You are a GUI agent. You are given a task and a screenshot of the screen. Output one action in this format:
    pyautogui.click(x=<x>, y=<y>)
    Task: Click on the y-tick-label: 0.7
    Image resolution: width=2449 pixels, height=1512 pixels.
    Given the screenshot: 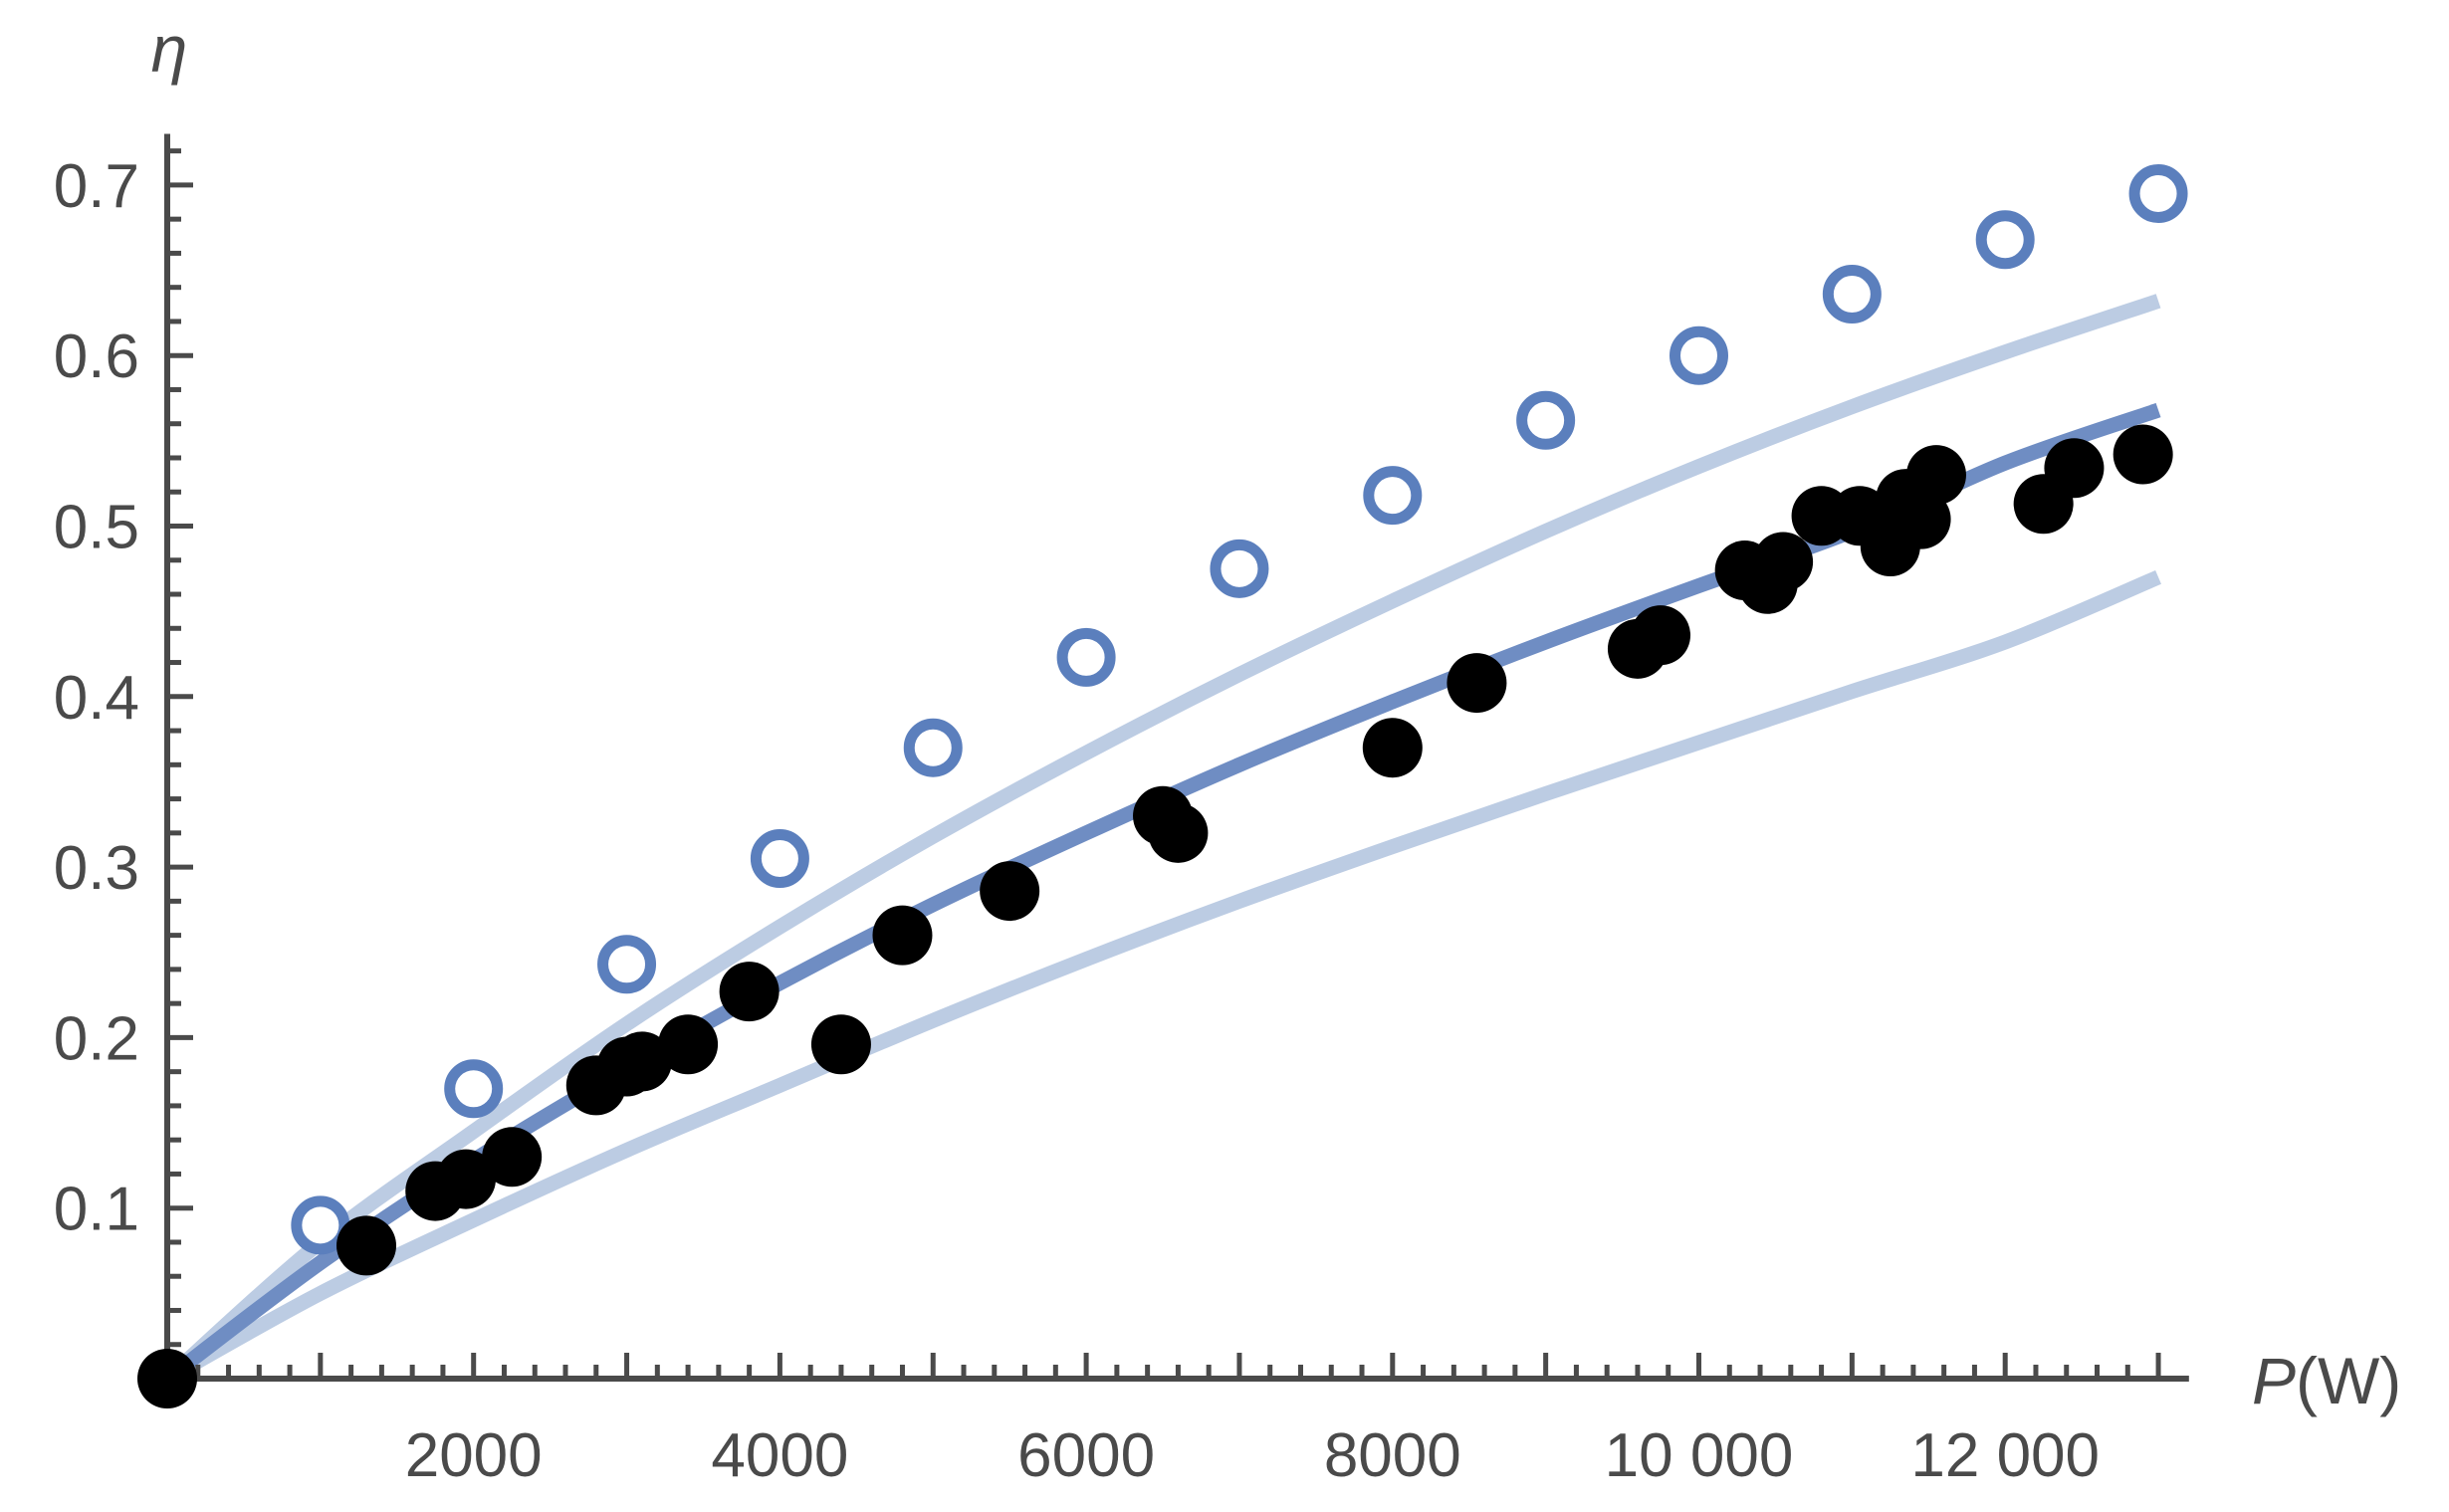 What is the action you would take?
    pyautogui.click(x=96, y=186)
    